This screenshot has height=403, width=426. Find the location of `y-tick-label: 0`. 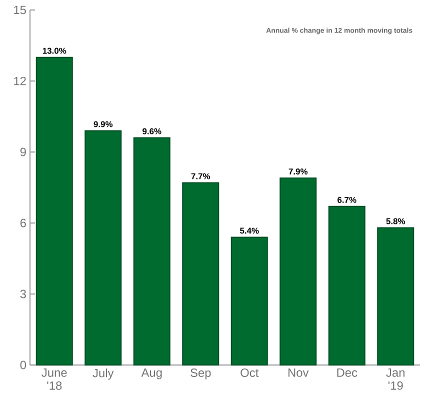

y-tick-label: 0 is located at coordinates (23, 365).